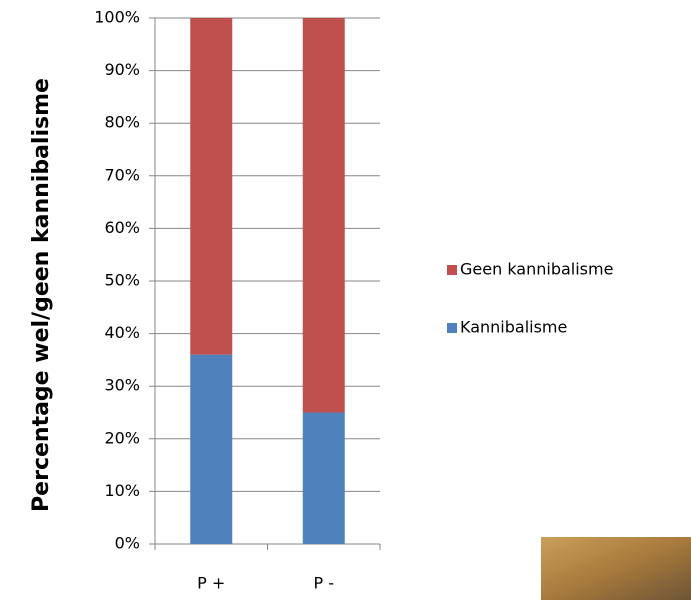 The width and height of the screenshot is (691, 600). What do you see at coordinates (323, 583) in the screenshot?
I see `x-tick-label: P -` at bounding box center [323, 583].